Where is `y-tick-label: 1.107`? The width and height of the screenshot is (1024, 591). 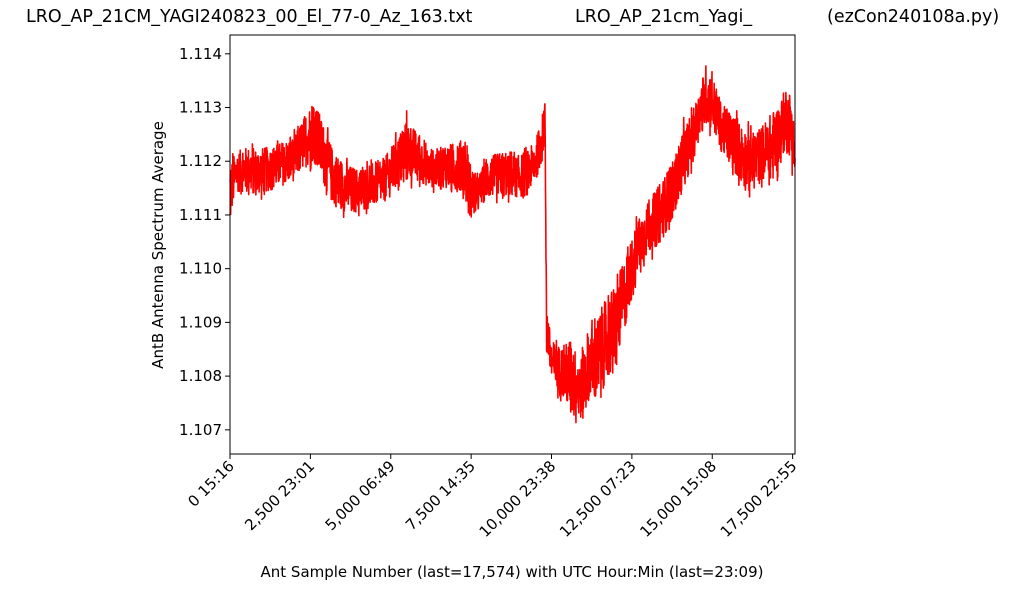 y-tick-label: 1.107 is located at coordinates (200, 430).